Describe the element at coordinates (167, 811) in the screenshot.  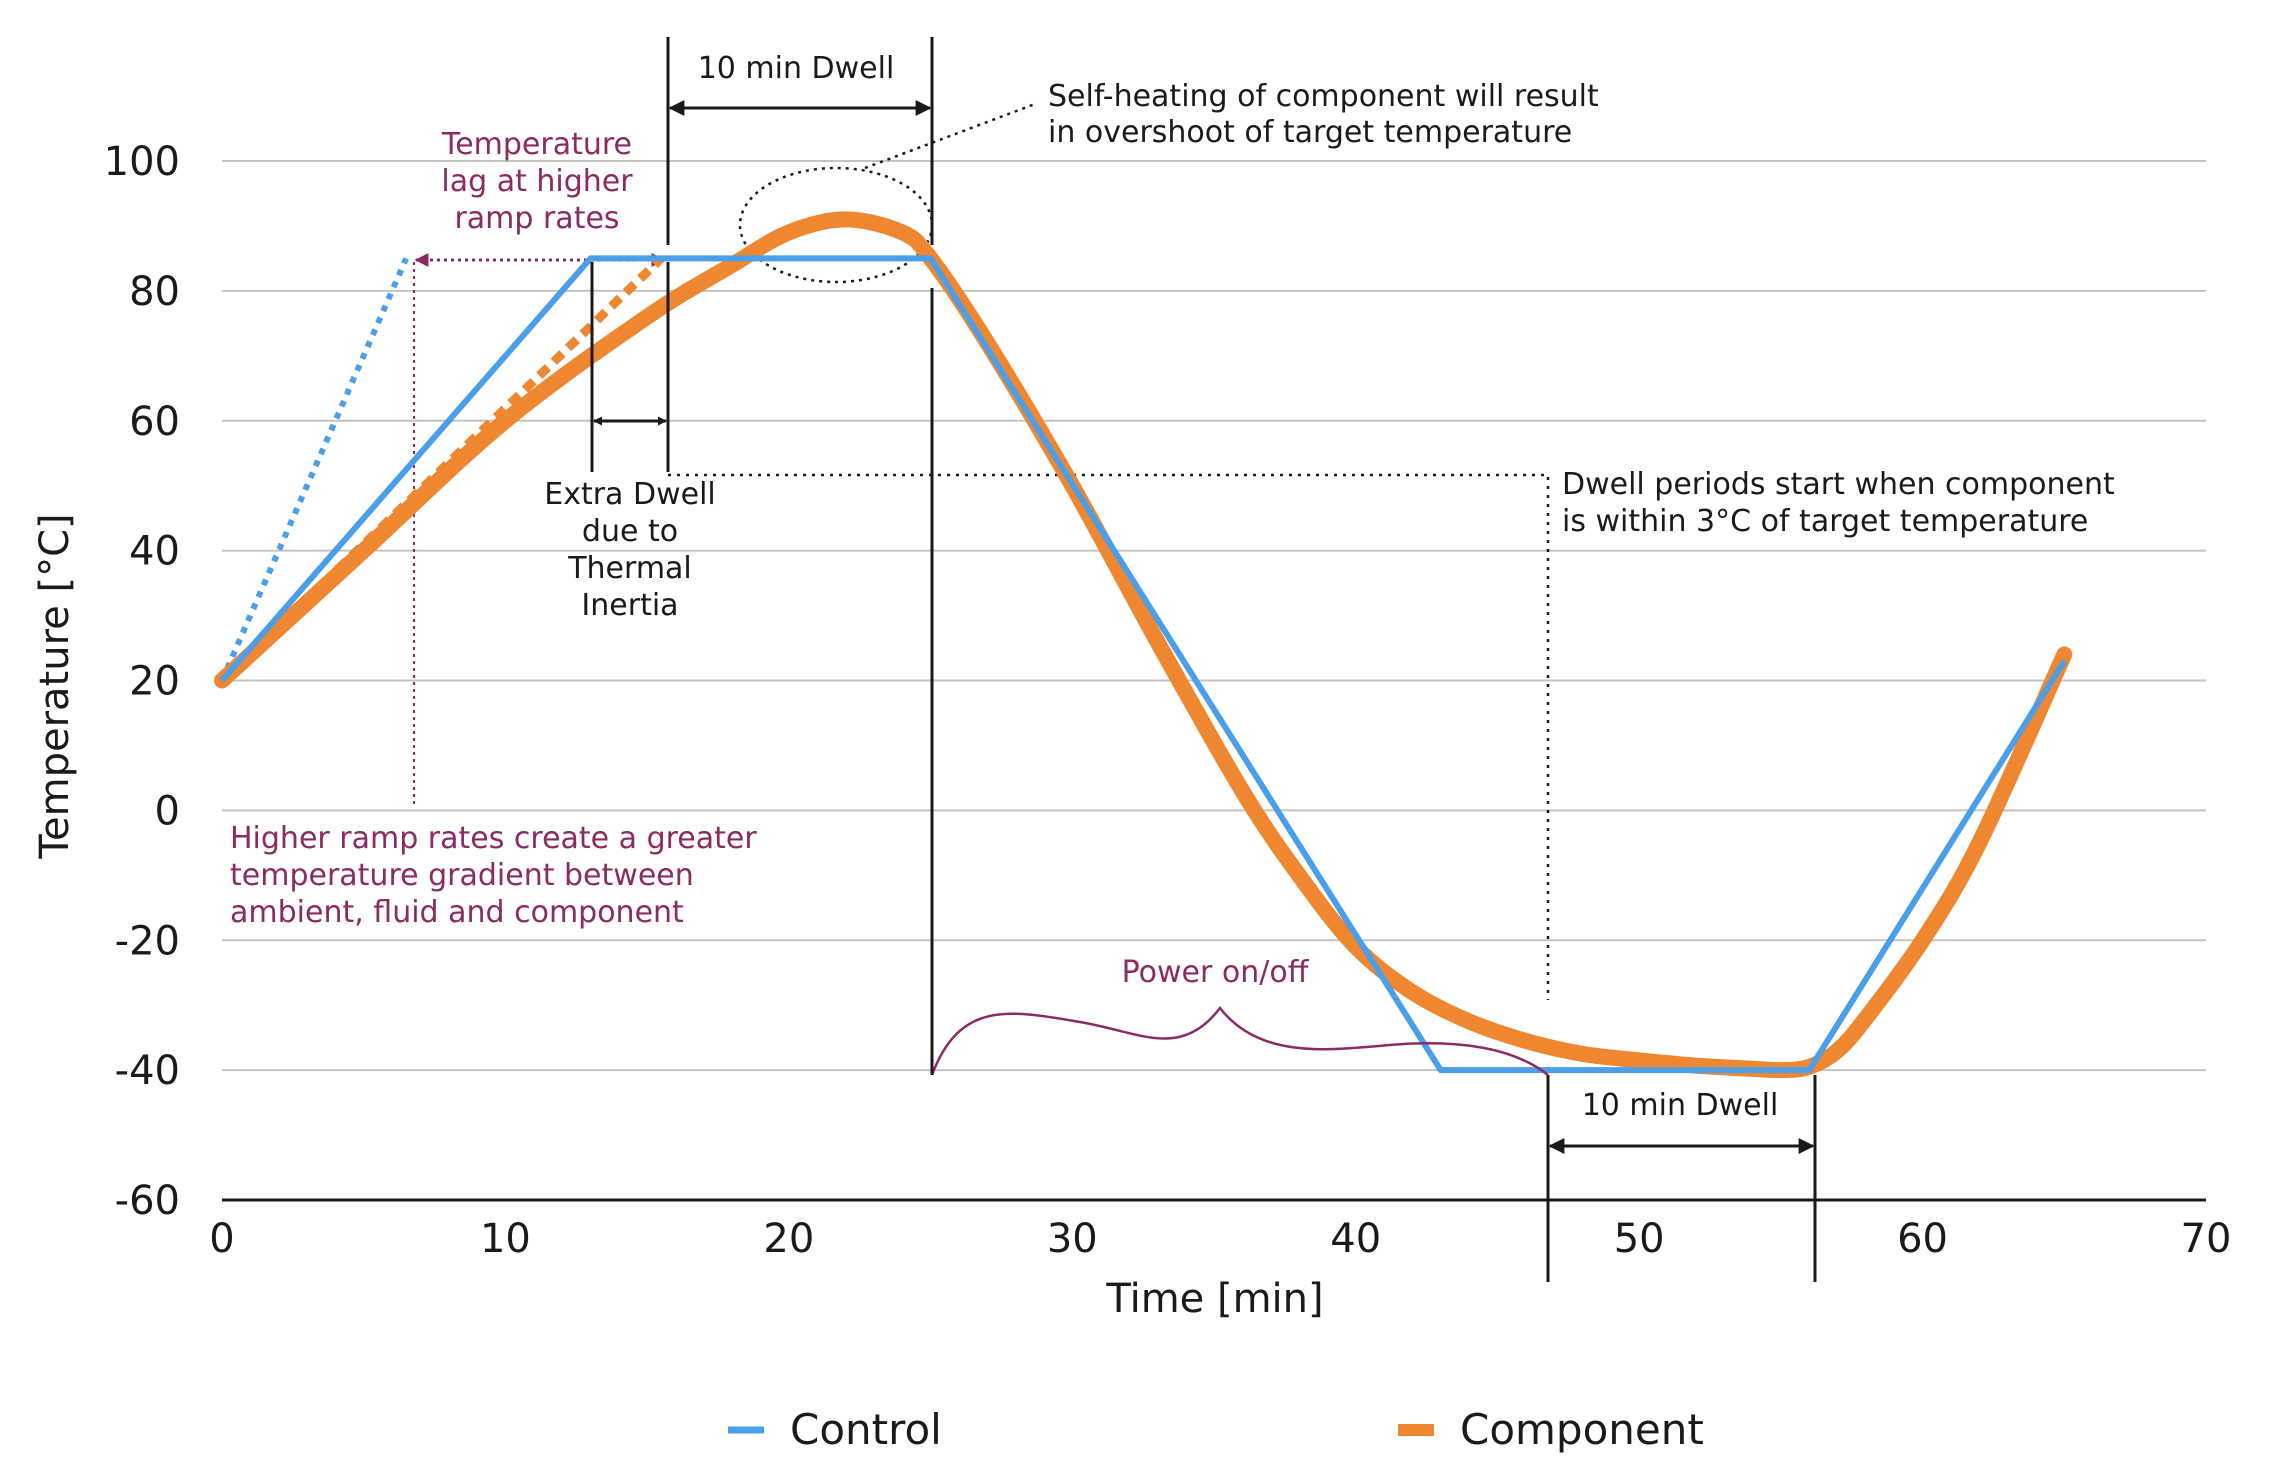
I see `y-tick-label: 0` at that location.